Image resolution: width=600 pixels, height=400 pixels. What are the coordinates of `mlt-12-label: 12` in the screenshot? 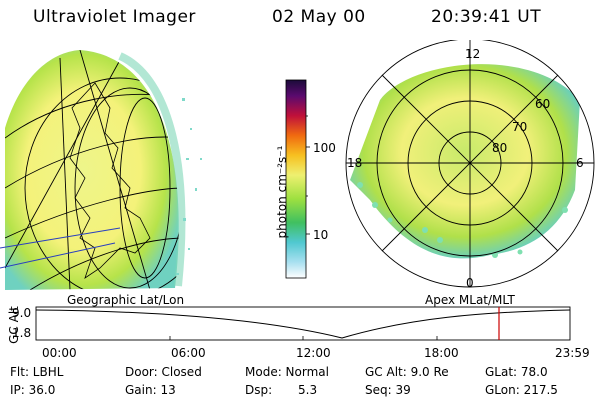 It's located at (473, 54).